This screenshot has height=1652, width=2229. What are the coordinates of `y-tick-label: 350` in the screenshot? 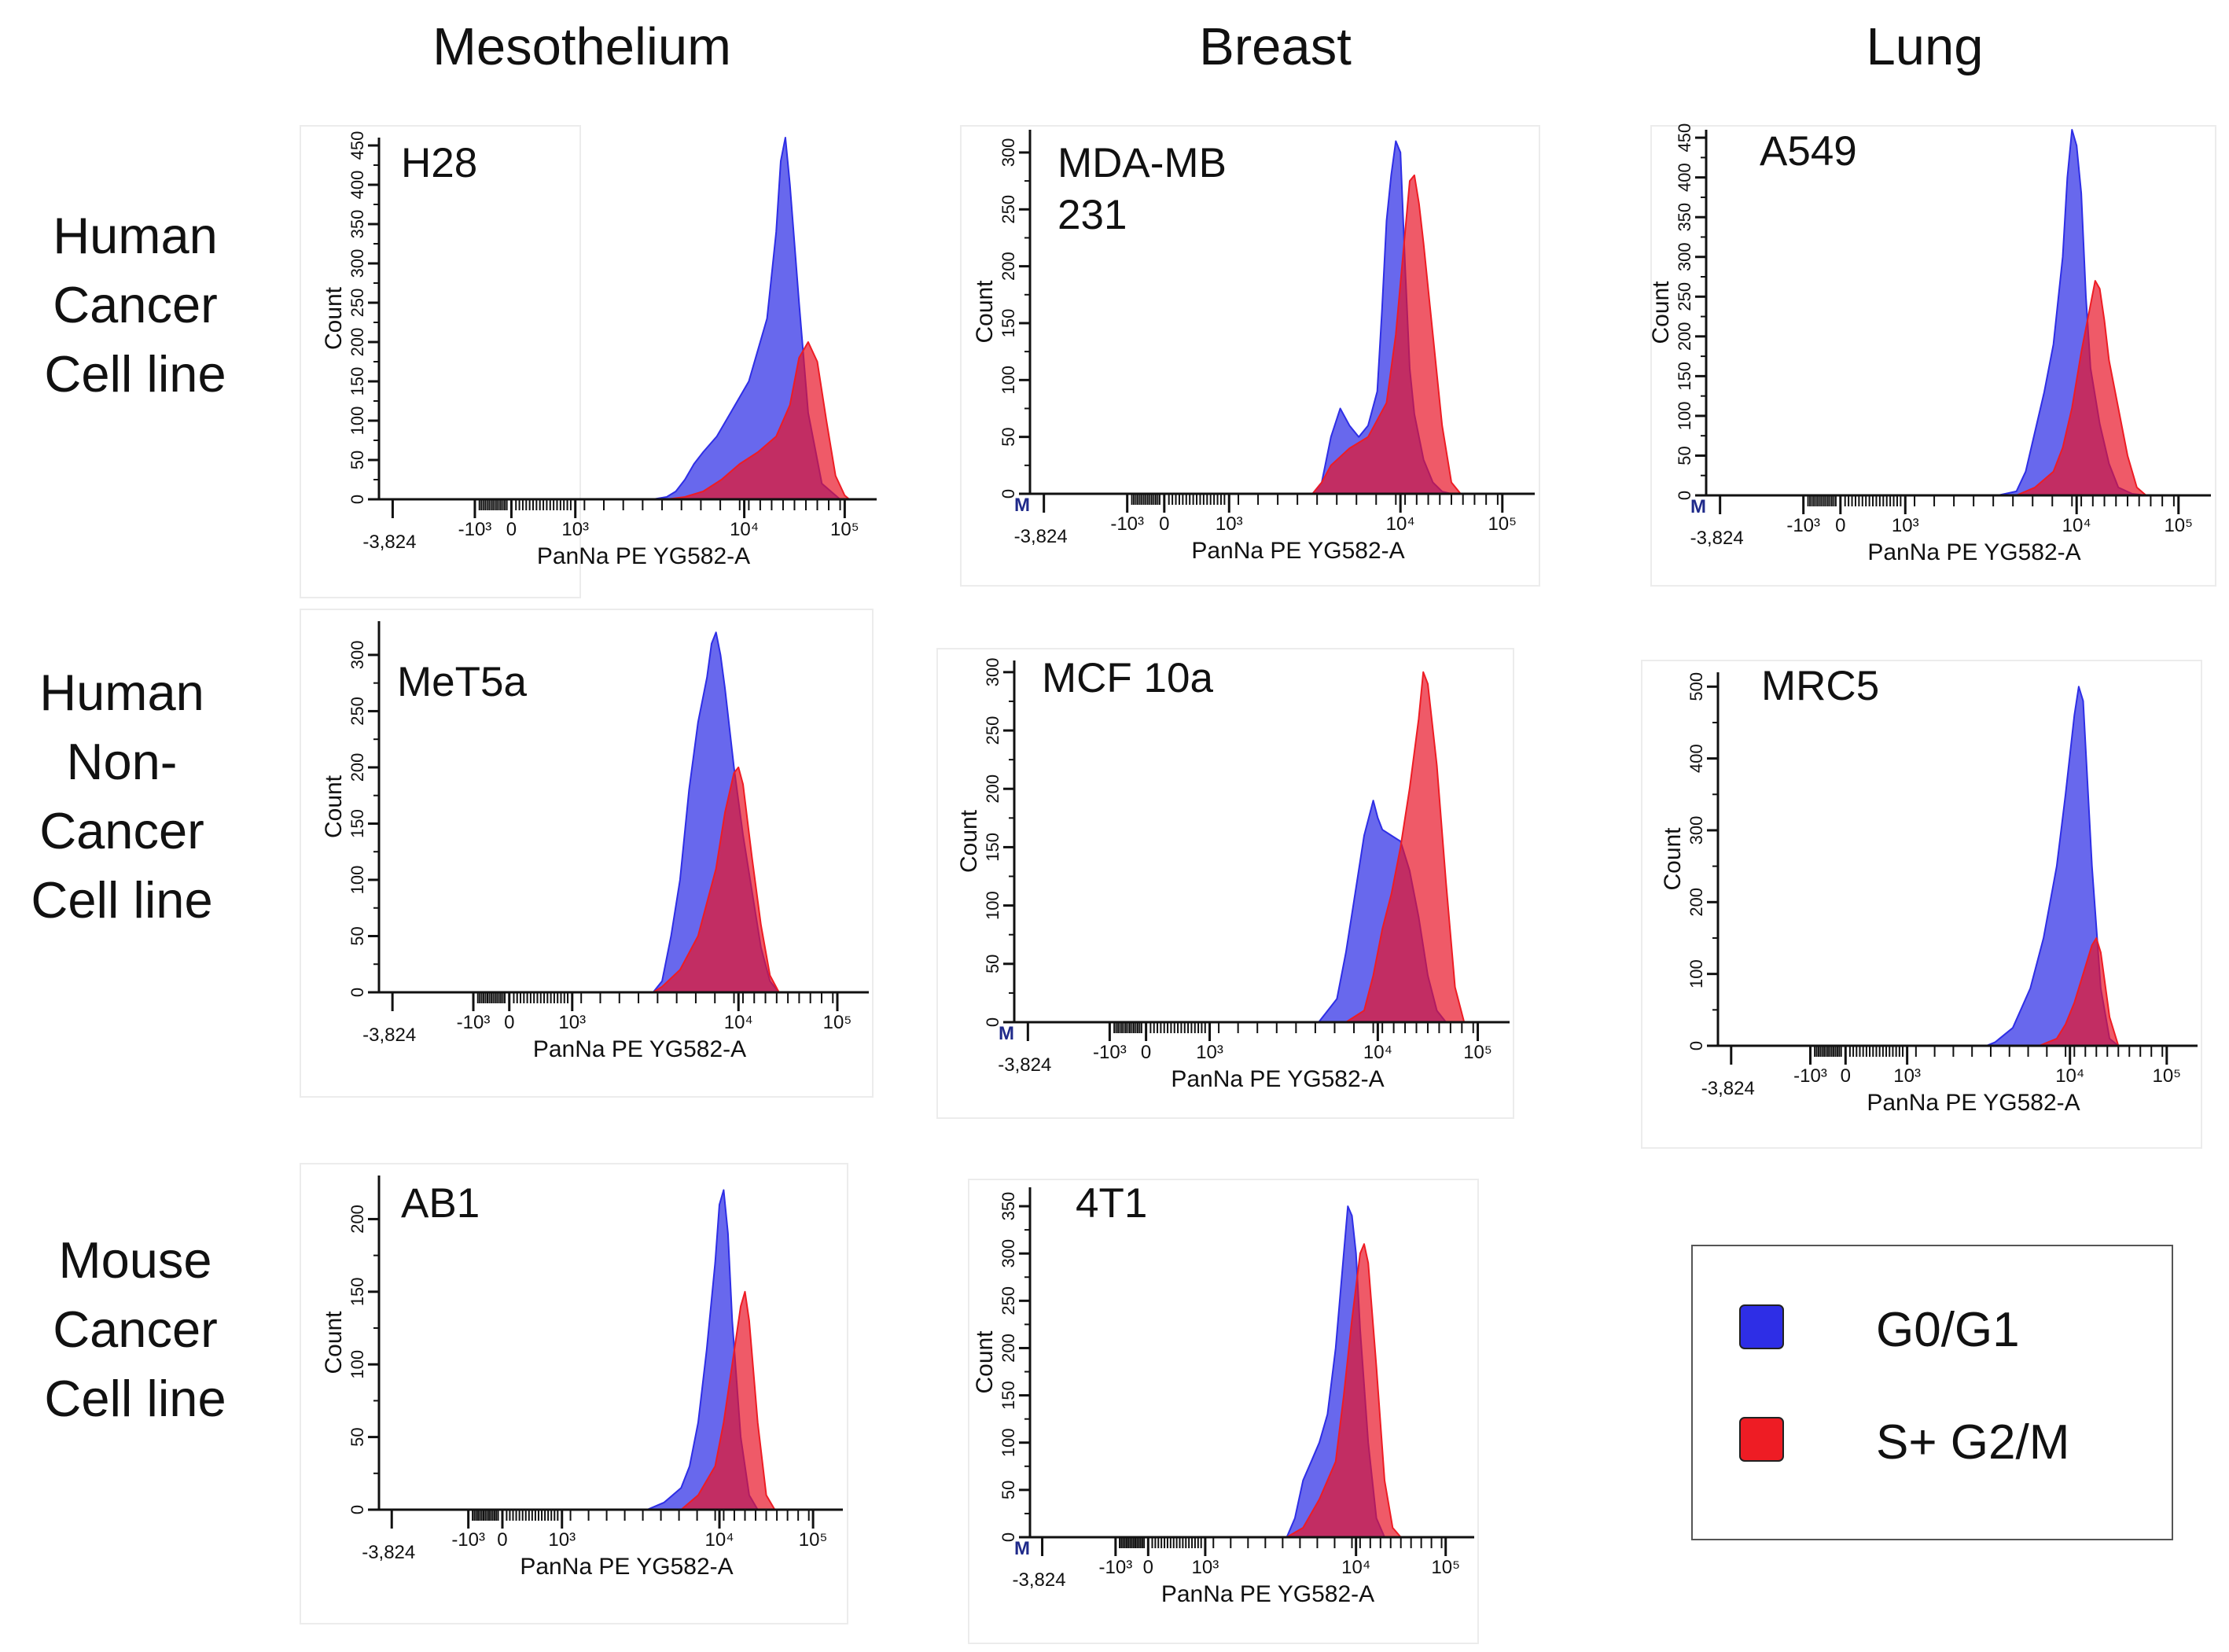 It's located at (1008, 1206).